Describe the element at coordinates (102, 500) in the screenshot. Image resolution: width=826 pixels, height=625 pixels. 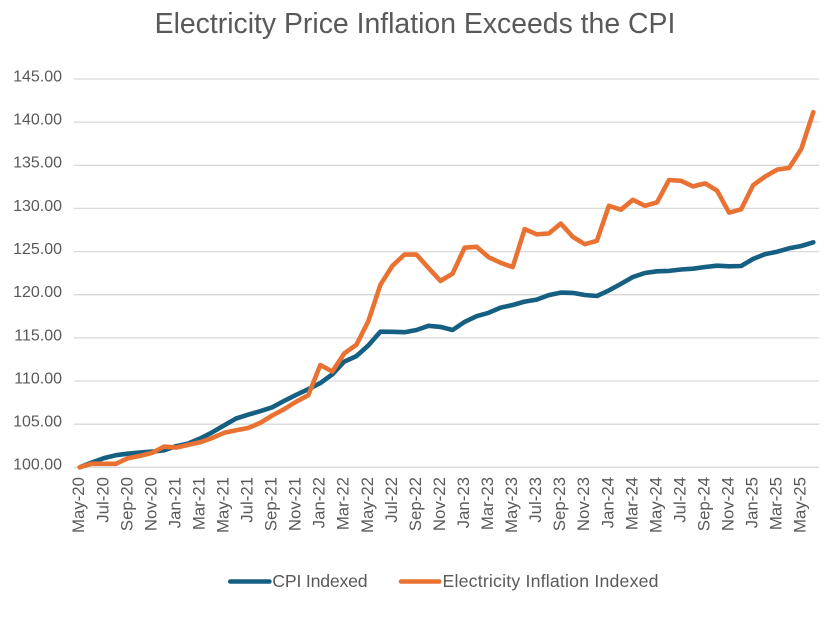
I see `svg-text: Jul-20` at that location.